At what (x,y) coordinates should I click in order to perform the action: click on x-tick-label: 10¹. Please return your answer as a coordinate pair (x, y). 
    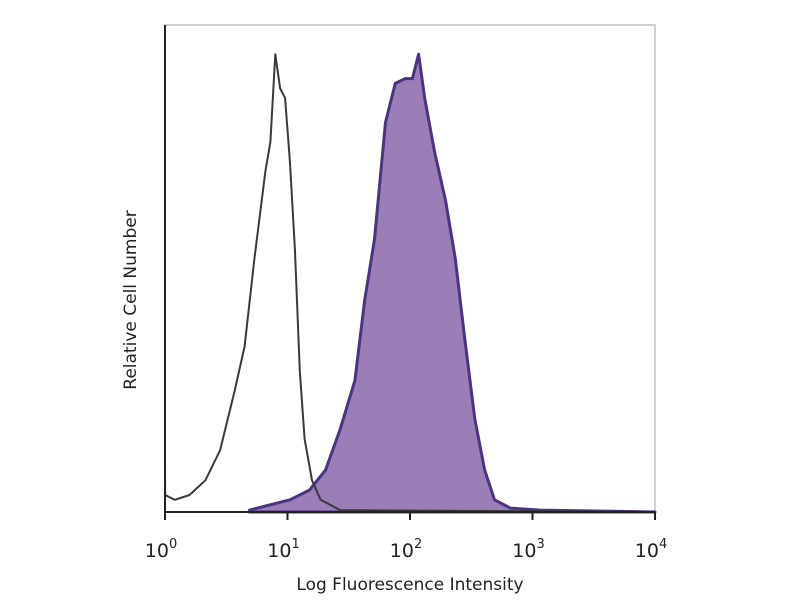
    Looking at the image, I should click on (283, 549).